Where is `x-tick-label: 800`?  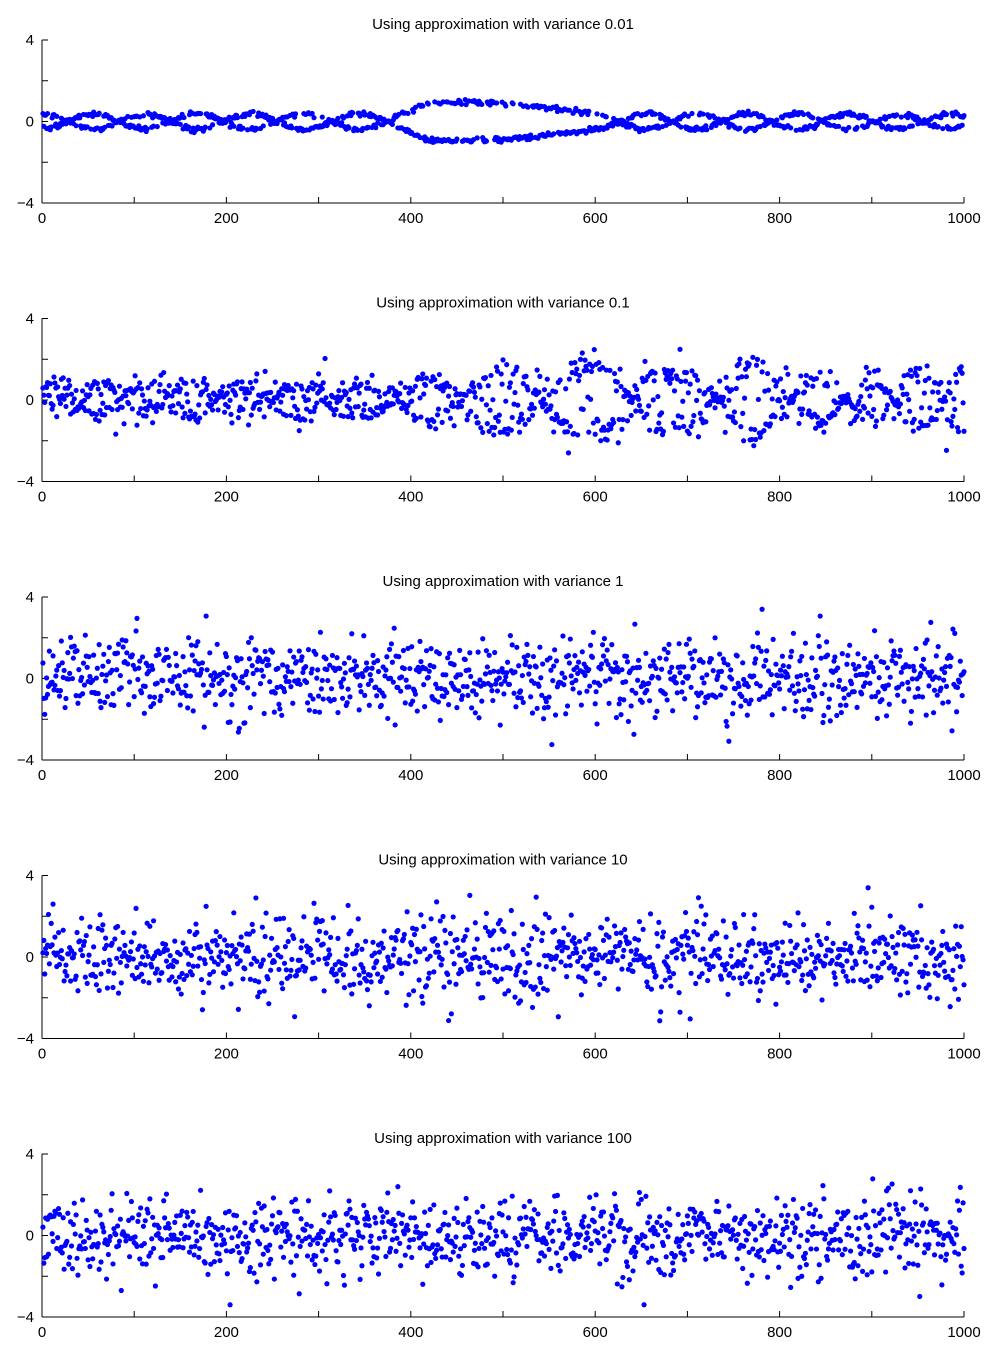 x-tick-label: 800 is located at coordinates (779, 1332).